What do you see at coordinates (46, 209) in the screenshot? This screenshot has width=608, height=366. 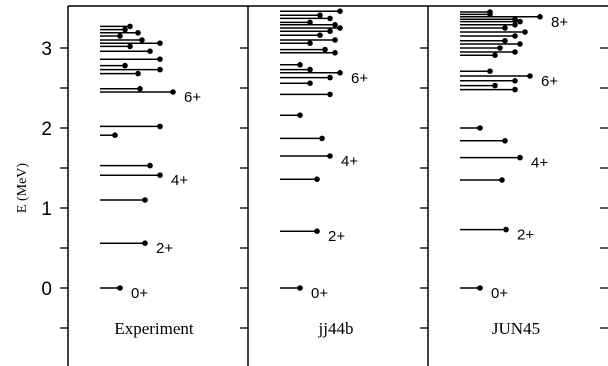 I see `y-tick-label: 1` at bounding box center [46, 209].